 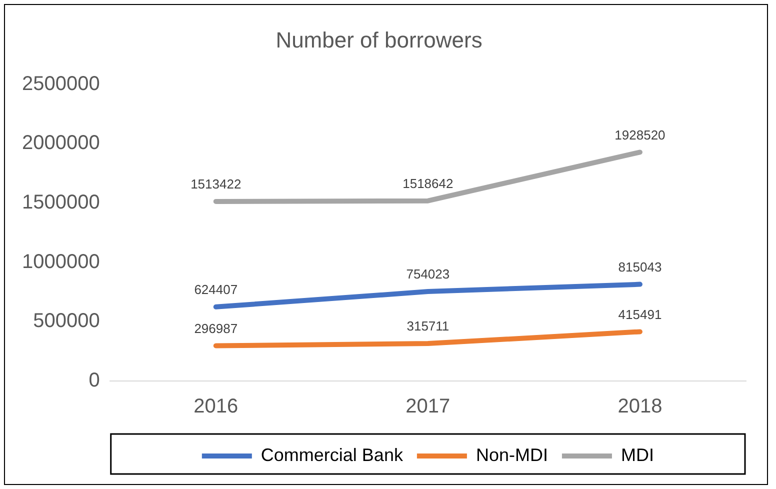 I want to click on chart-title: Number of borrowers, so click(x=379, y=39).